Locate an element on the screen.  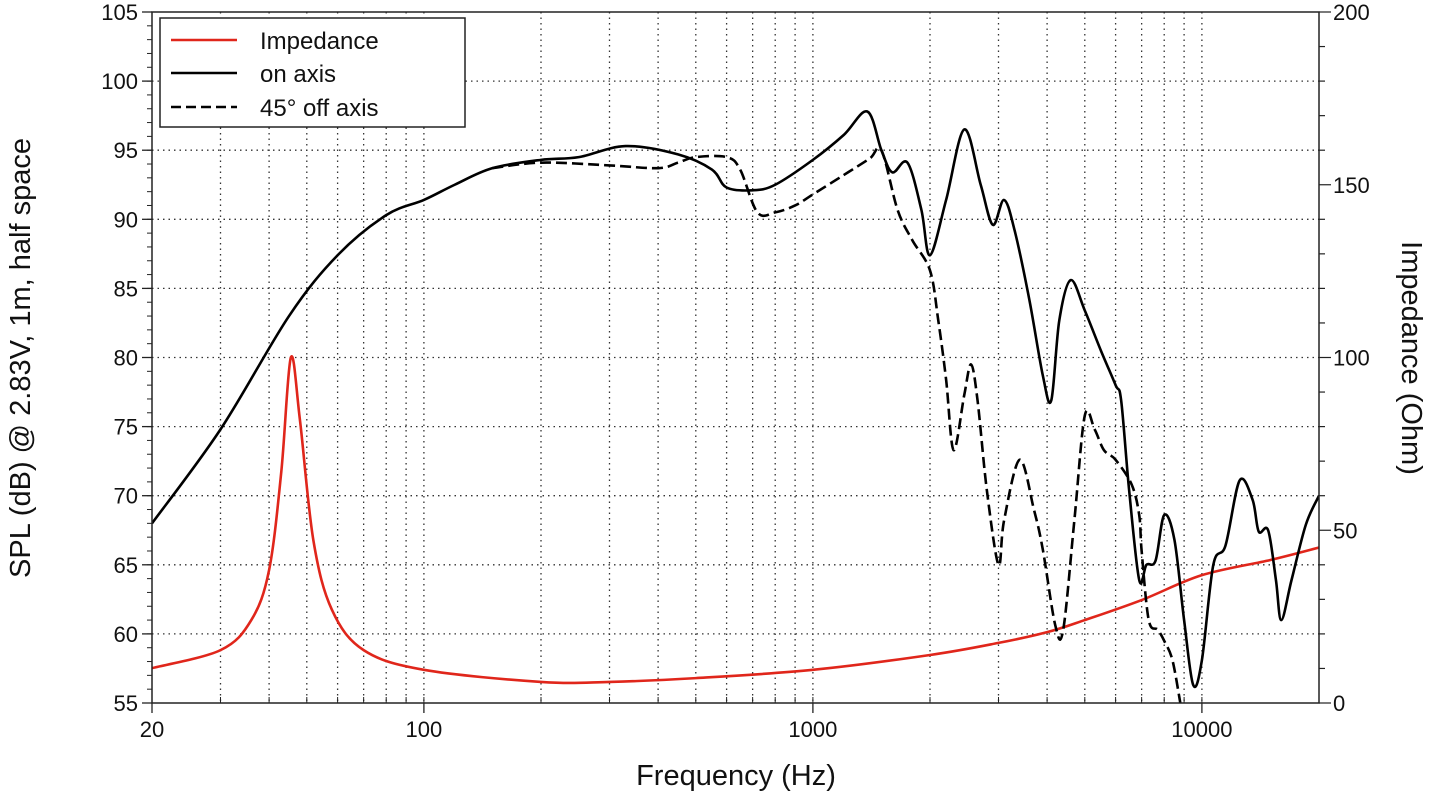
x-tick-label: 10000 is located at coordinates (1201, 729).